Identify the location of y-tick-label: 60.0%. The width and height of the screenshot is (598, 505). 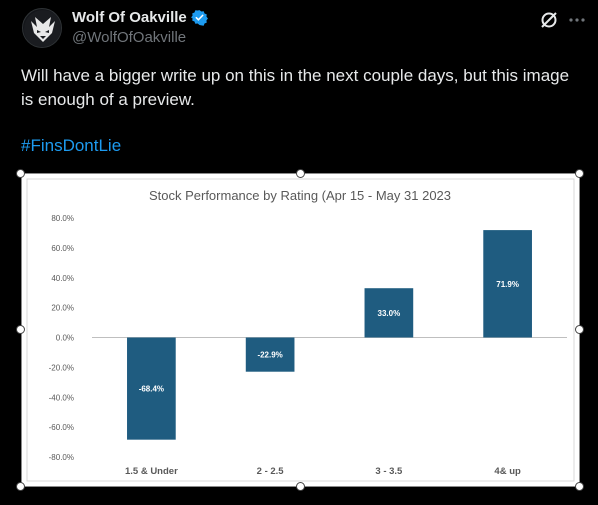
(62, 248).